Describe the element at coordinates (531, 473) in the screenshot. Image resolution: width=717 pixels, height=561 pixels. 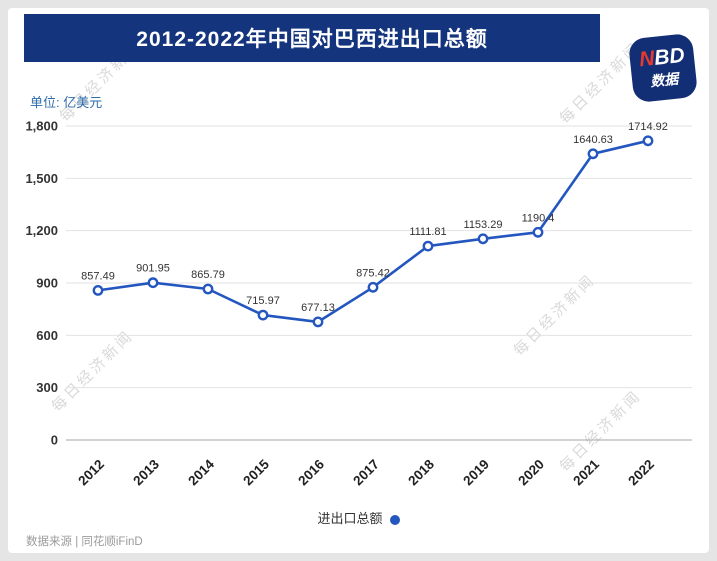
I see `x-tick-label: 2020` at that location.